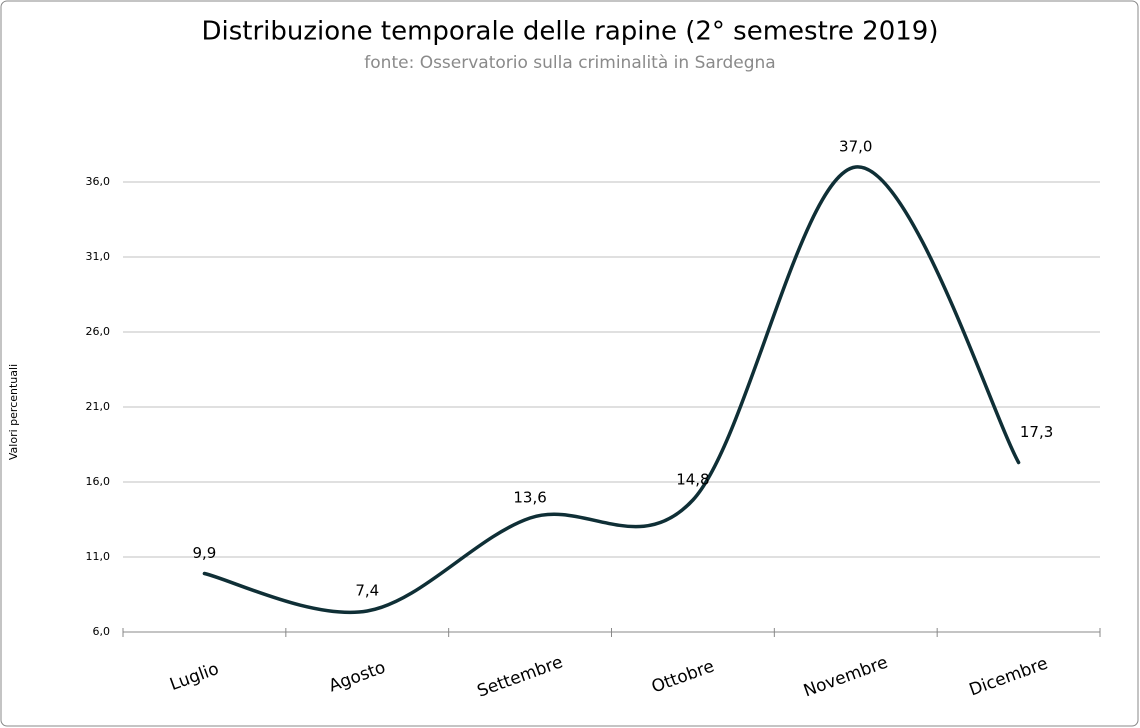  What do you see at coordinates (98, 481) in the screenshot?
I see `y-tick-label: 16,0` at bounding box center [98, 481].